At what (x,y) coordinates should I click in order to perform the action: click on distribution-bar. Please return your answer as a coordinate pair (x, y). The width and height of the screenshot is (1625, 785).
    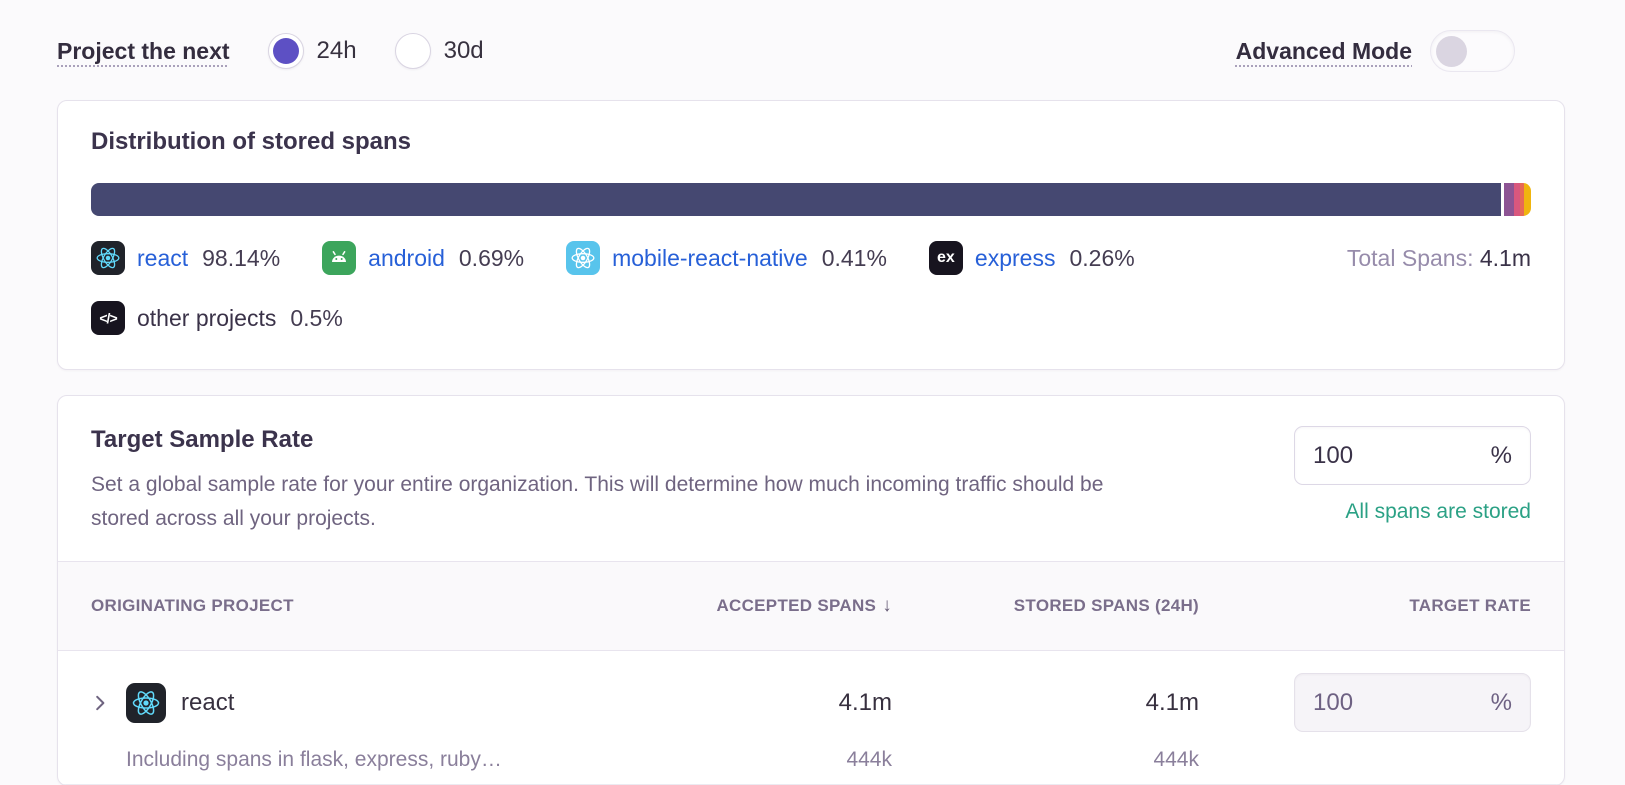
    Looking at the image, I should click on (811, 199).